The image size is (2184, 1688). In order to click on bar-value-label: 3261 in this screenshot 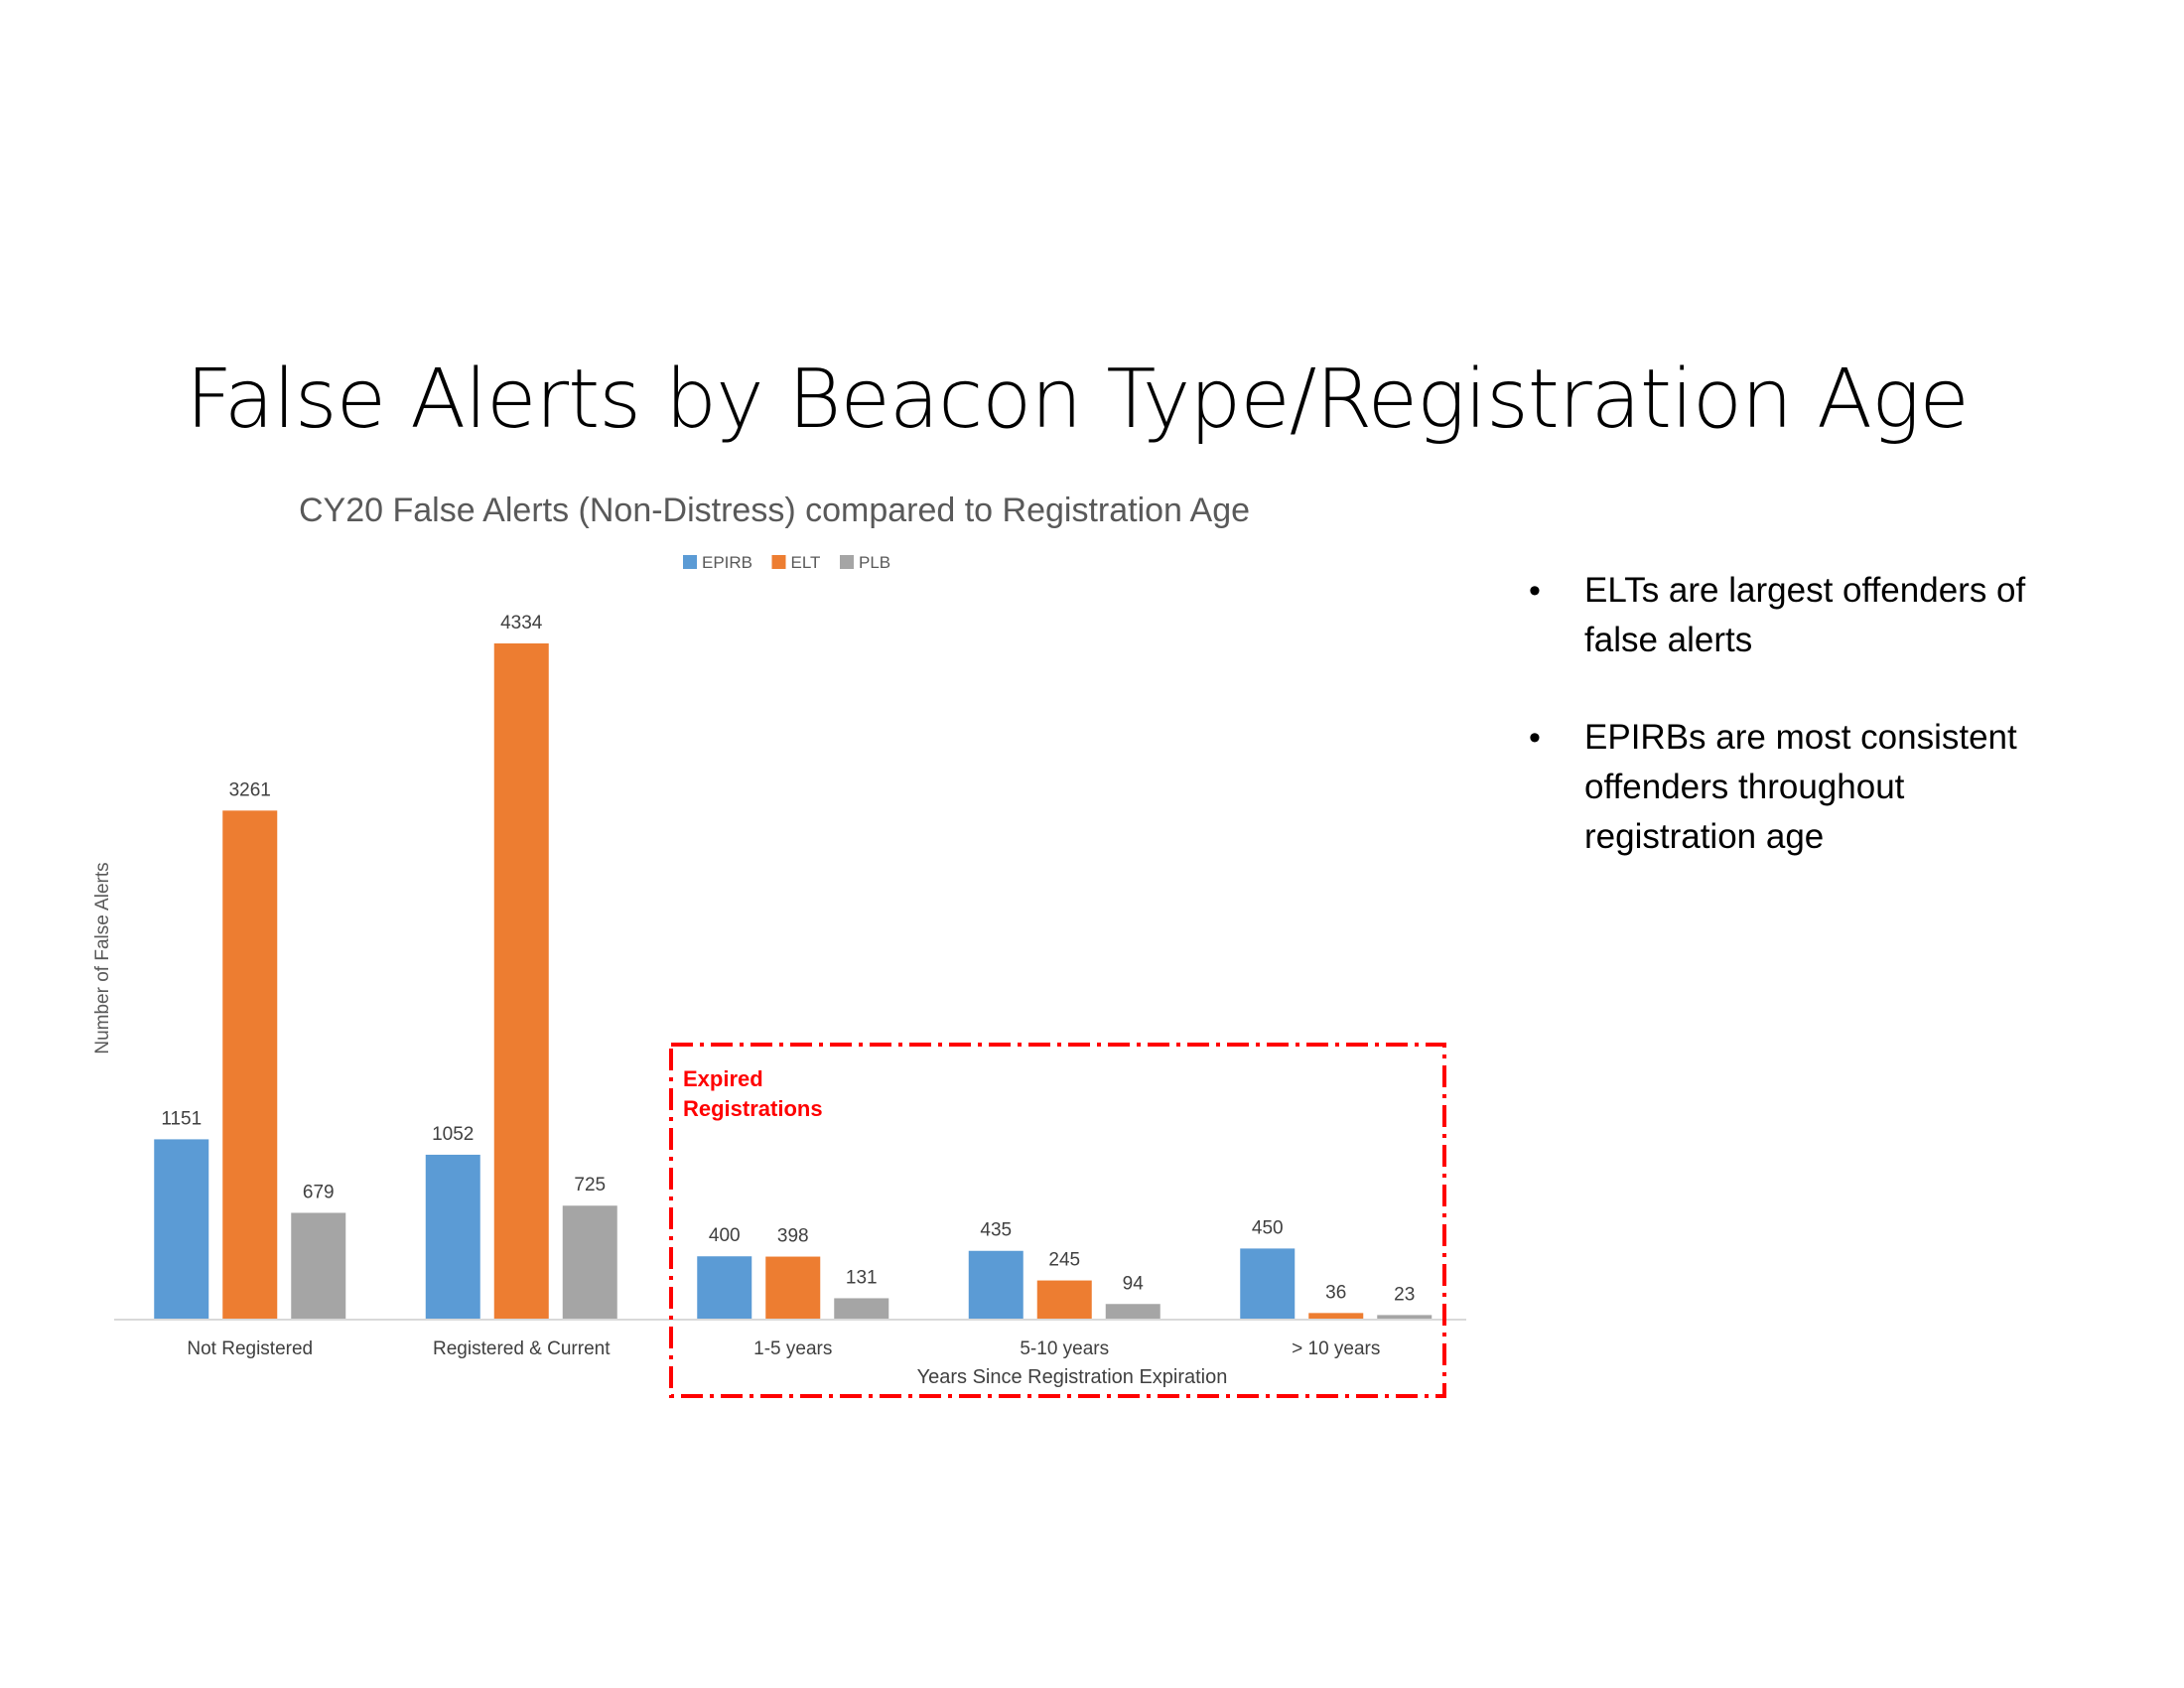, I will do `click(250, 789)`.